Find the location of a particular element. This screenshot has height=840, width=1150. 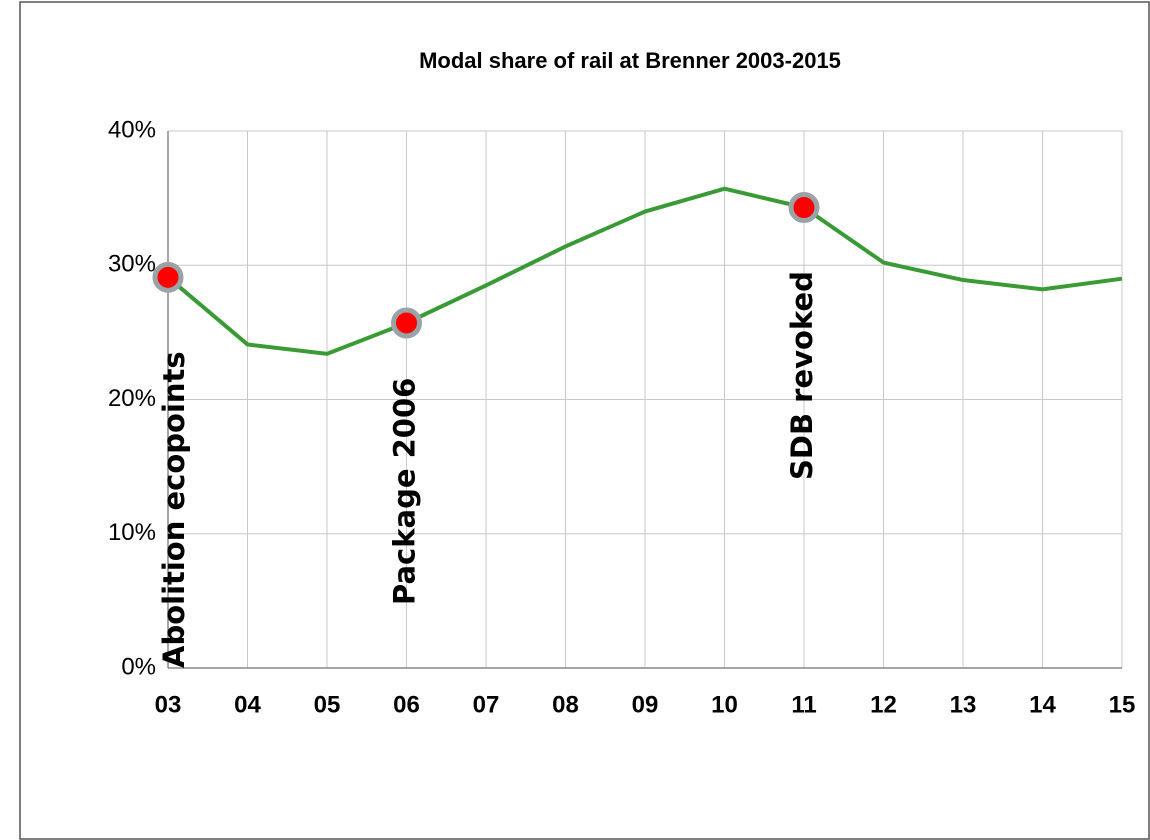

x-tick-label: 03 is located at coordinates (168, 704).